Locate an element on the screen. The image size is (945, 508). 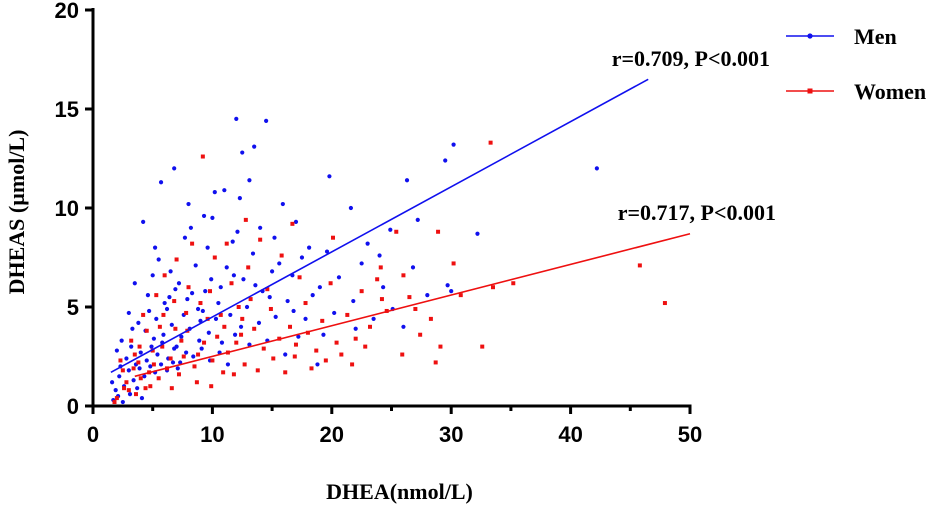
women-legend-marker is located at coordinates (810, 91).